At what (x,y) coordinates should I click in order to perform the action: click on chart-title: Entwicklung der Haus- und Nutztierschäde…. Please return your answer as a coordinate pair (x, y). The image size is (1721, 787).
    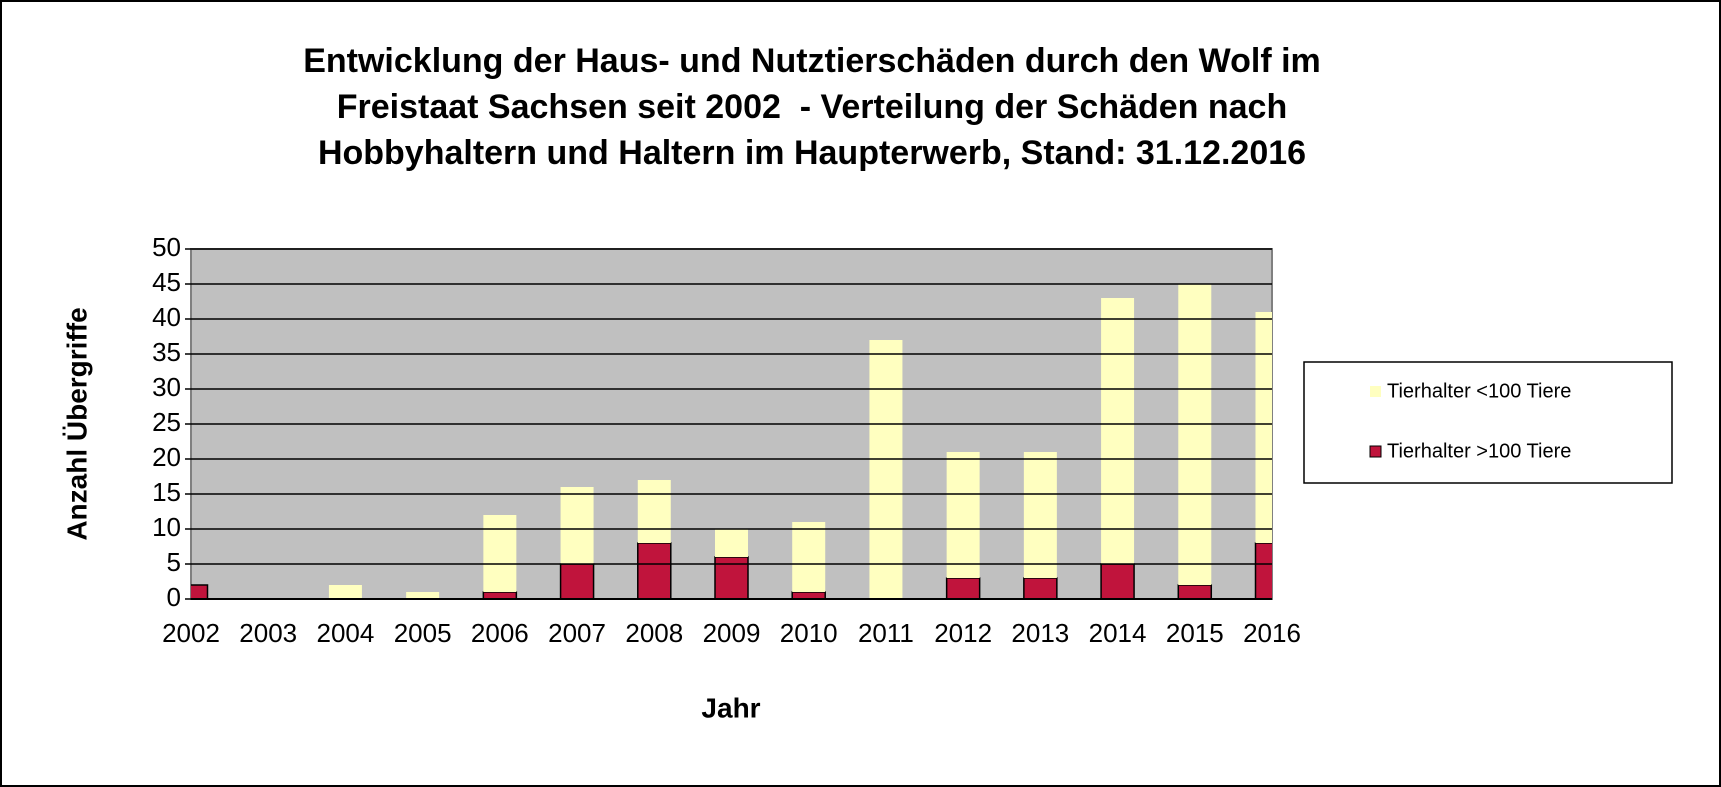
    Looking at the image, I should click on (812, 61).